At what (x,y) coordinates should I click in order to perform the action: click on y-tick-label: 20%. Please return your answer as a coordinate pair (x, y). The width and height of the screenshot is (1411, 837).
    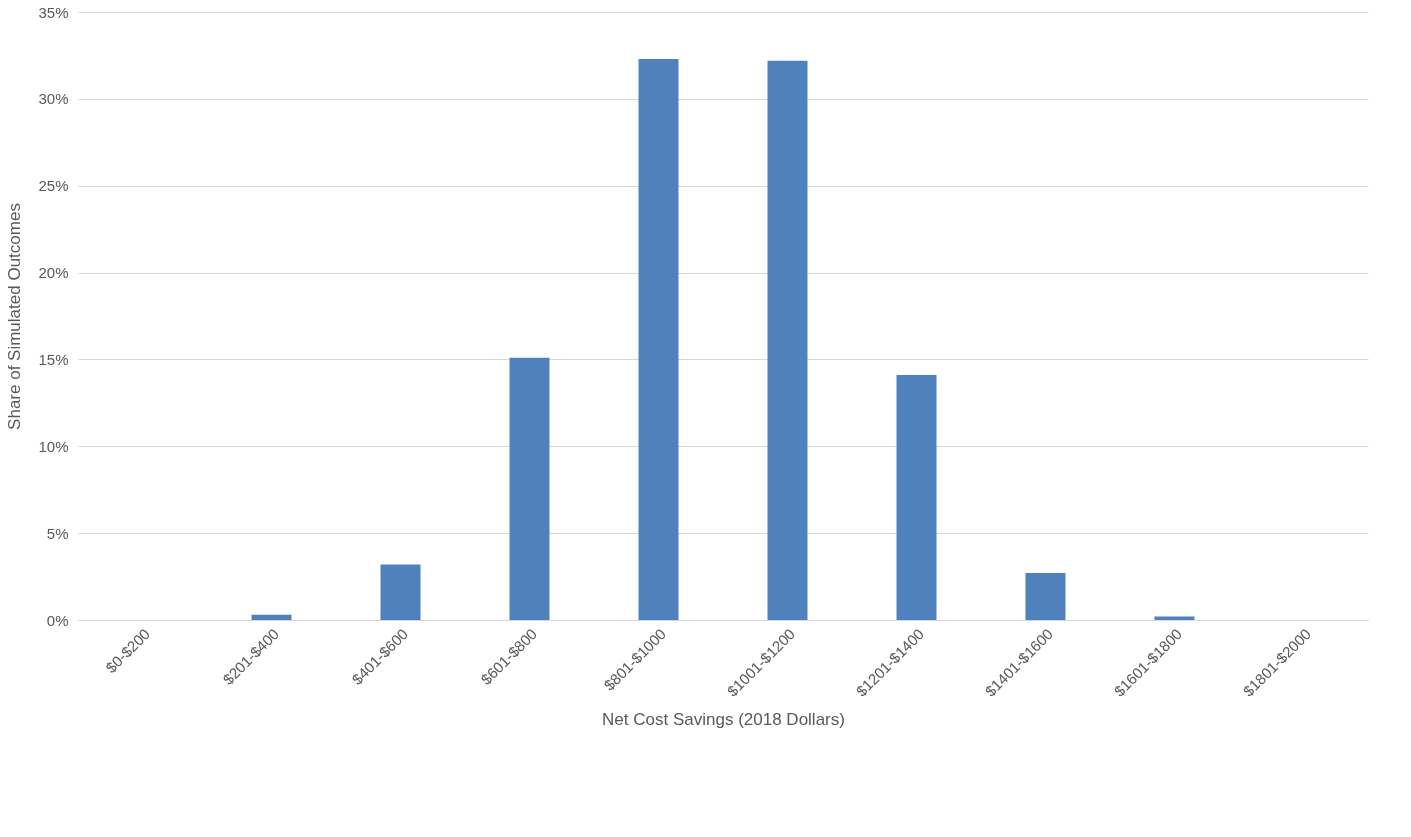
    Looking at the image, I should click on (53, 273).